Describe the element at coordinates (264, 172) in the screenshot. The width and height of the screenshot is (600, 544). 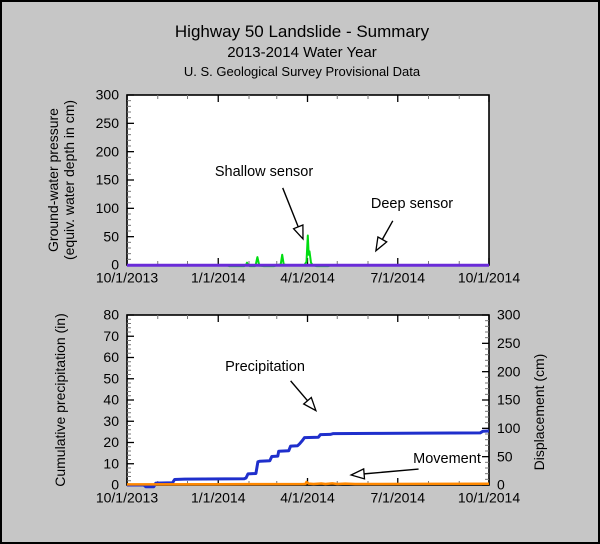
I see `annotation-shallow-sensor: Shallow sensor` at that location.